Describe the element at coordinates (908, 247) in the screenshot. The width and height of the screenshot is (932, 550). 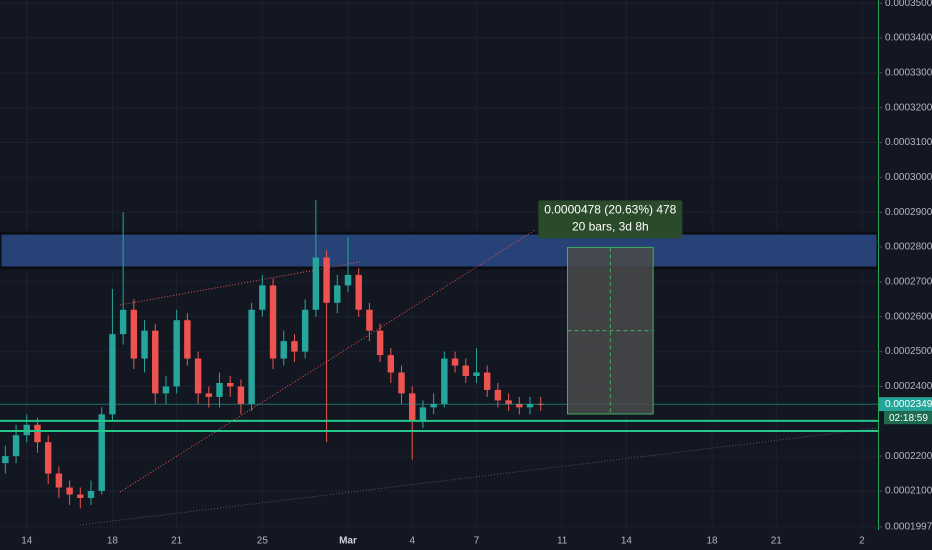
I see `y-tick-label: 0.0002800` at that location.